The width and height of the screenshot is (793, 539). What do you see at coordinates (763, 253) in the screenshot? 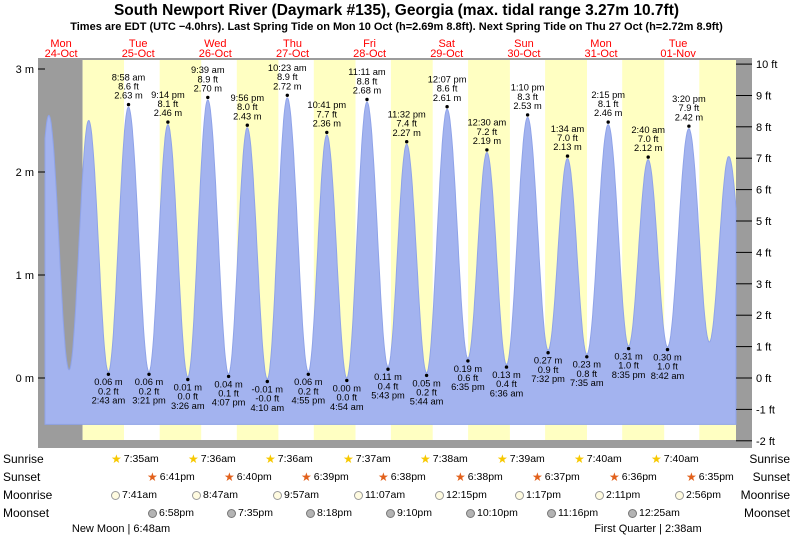
I see `right-axis-label: 4 ft` at bounding box center [763, 253].